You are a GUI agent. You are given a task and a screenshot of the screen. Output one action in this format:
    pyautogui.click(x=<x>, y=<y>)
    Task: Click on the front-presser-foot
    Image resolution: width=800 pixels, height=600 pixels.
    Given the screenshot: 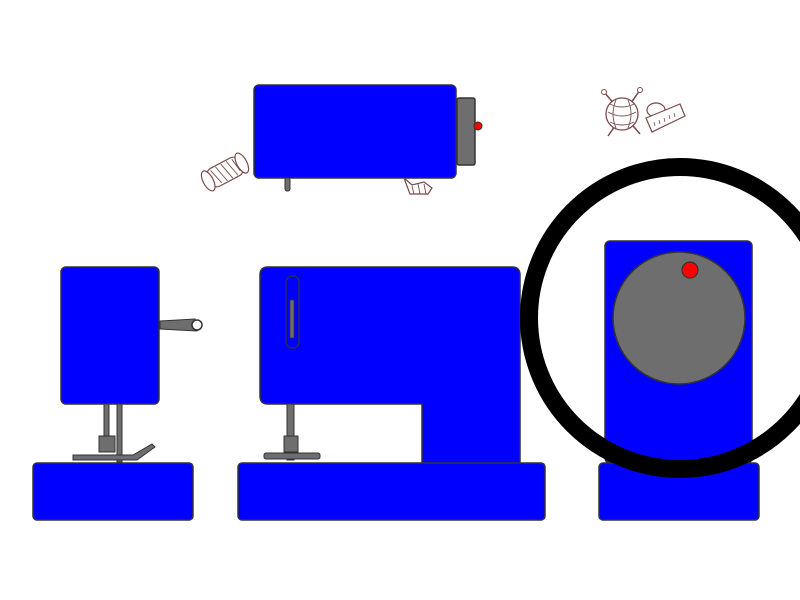 What is the action you would take?
    pyautogui.click(x=292, y=456)
    